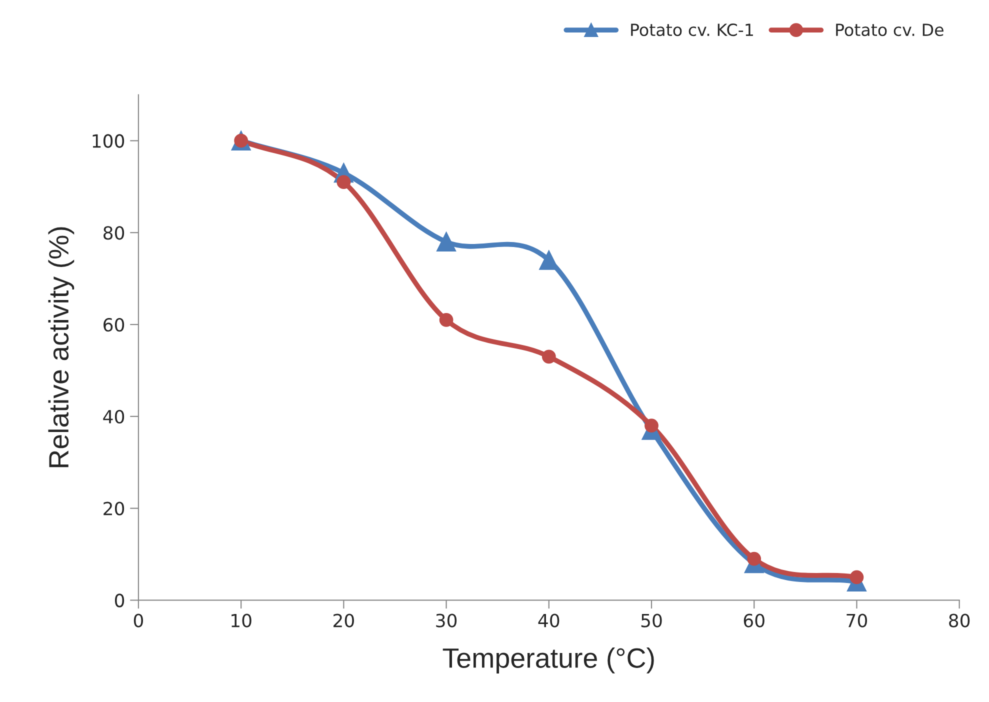  What do you see at coordinates (959, 621) in the screenshot?
I see `x-tick-label: 80` at bounding box center [959, 621].